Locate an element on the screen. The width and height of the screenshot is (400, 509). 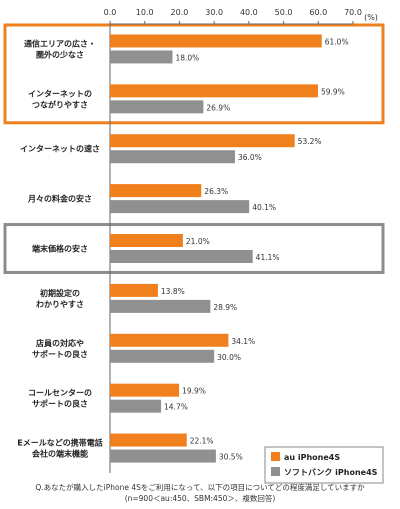
bar-value-label: 30.0% is located at coordinates (229, 357).